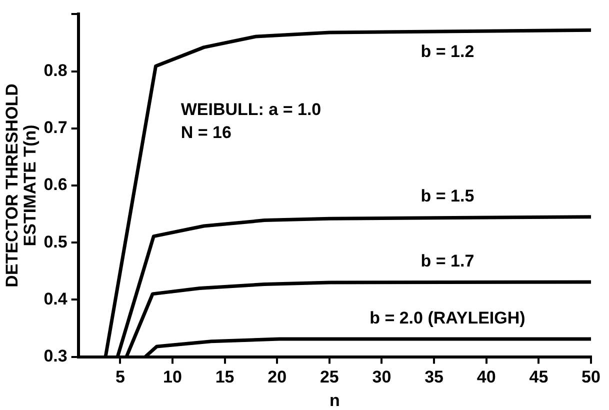 This screenshot has width=609, height=410. I want to click on x-tick-label: 30, so click(382, 377).